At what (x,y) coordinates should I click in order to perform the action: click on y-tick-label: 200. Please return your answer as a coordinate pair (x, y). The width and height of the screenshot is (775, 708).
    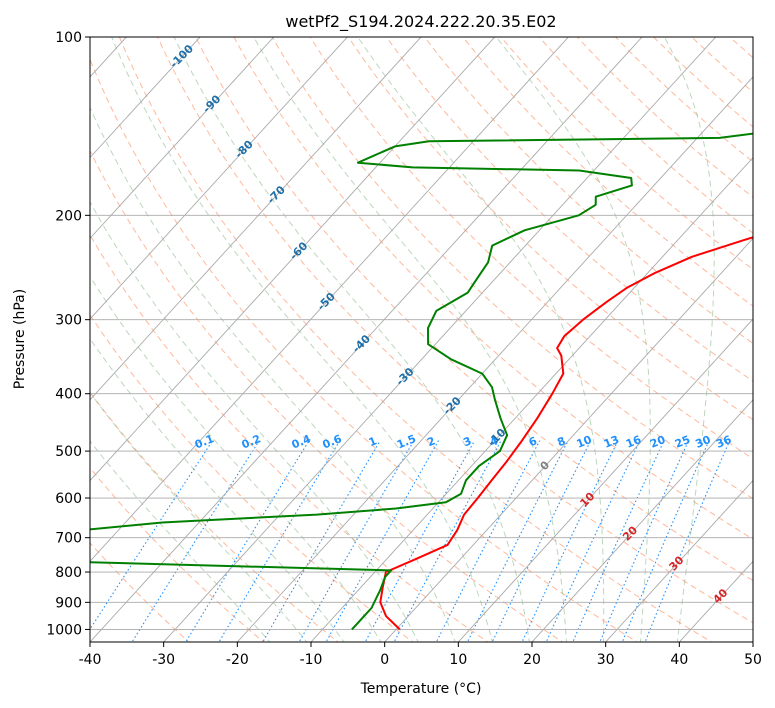
    Looking at the image, I should click on (68, 216).